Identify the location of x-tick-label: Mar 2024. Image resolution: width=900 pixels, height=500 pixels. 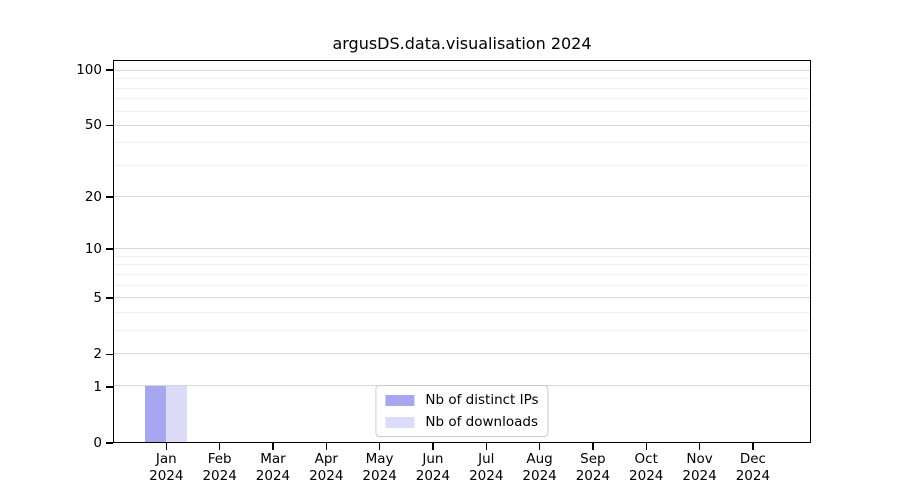
(273, 468).